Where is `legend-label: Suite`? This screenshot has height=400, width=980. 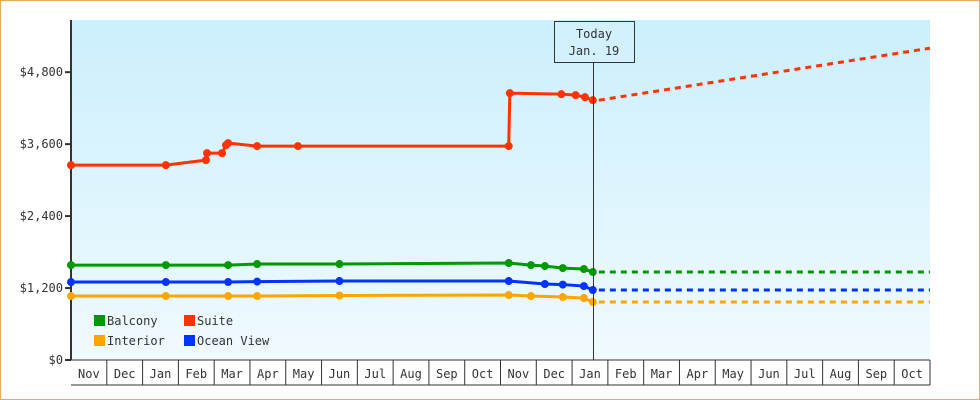 legend-label: Suite is located at coordinates (215, 321).